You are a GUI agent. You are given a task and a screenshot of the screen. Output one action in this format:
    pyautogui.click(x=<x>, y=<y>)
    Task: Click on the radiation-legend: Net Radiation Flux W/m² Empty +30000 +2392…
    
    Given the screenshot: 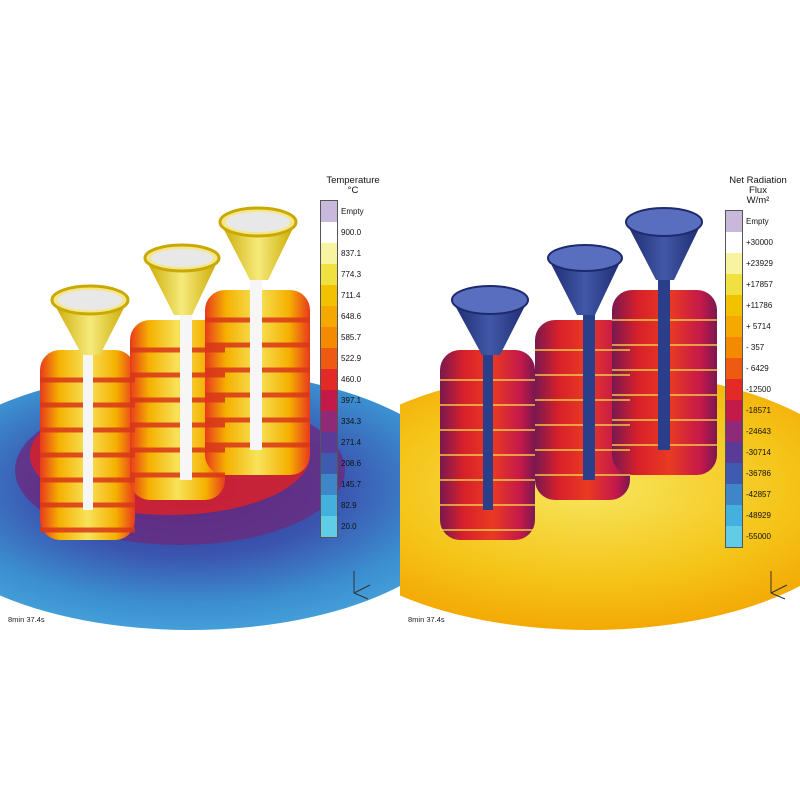 What is the action you would take?
    pyautogui.click(x=758, y=362)
    